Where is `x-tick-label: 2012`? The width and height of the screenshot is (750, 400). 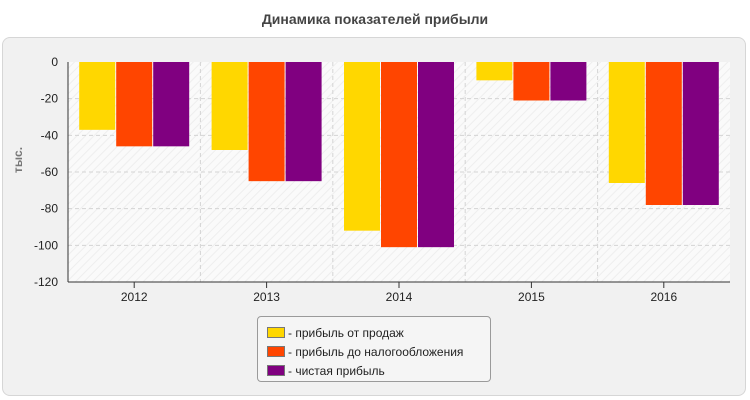
x-tick-label: 2012 is located at coordinates (134, 297).